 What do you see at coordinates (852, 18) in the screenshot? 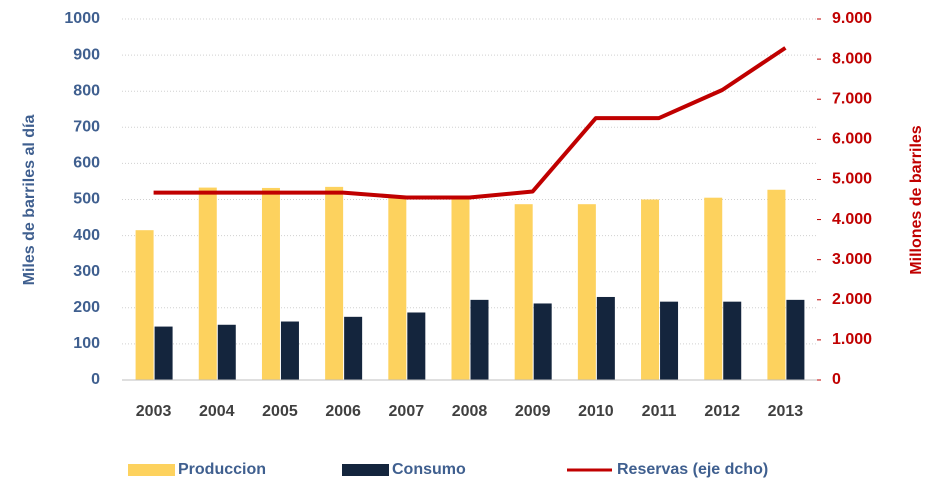
I see `y2-tick-label: 9.000` at bounding box center [852, 18].